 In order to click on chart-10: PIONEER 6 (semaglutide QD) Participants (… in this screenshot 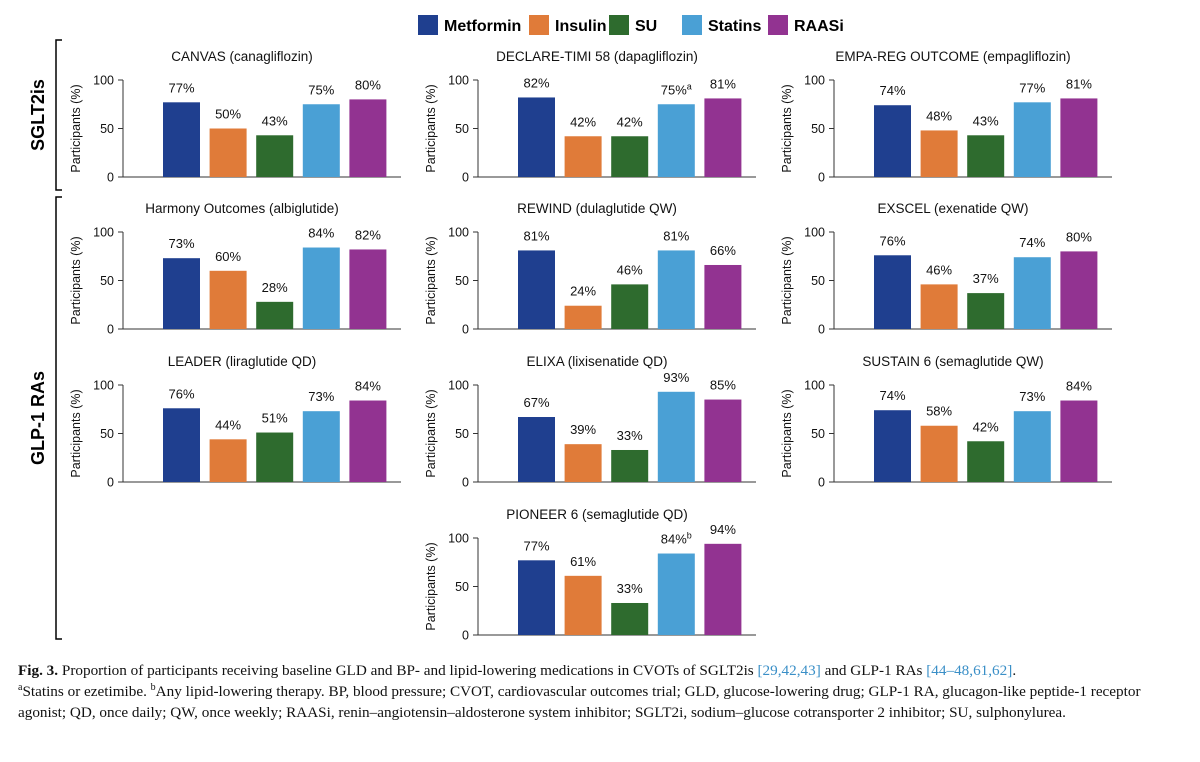, I will do `click(590, 575)`.